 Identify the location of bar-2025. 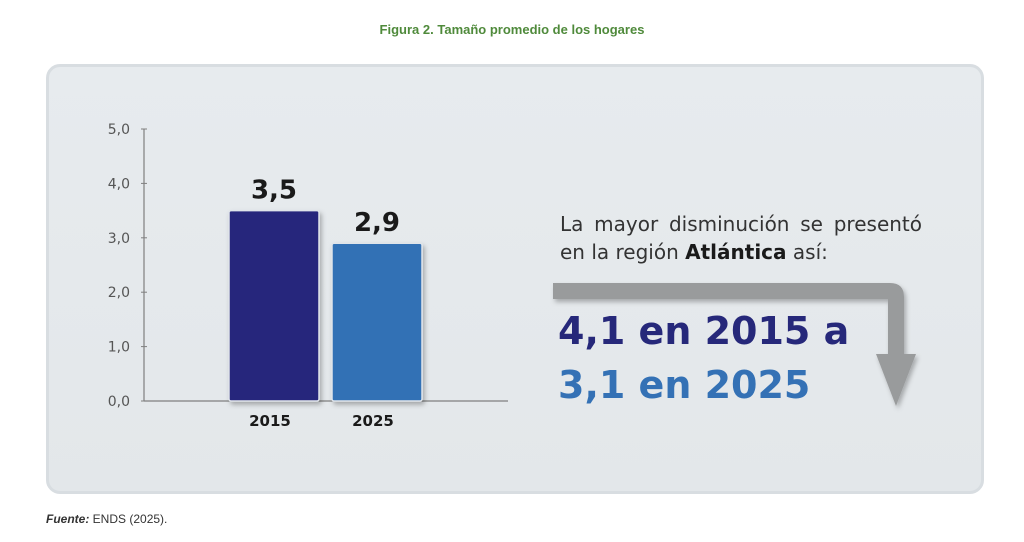
(377, 322).